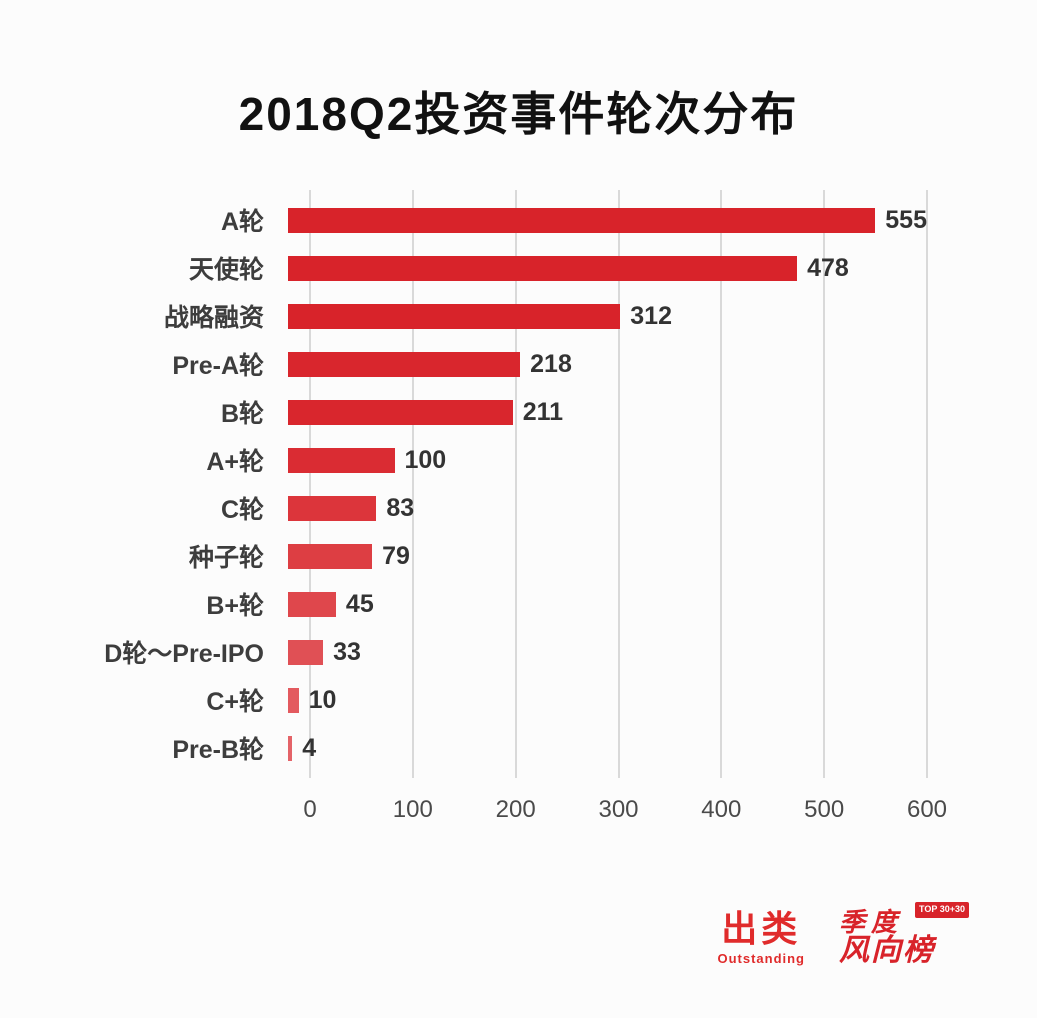  Describe the element at coordinates (607, 651) in the screenshot. I see `bar-track: 33` at that location.